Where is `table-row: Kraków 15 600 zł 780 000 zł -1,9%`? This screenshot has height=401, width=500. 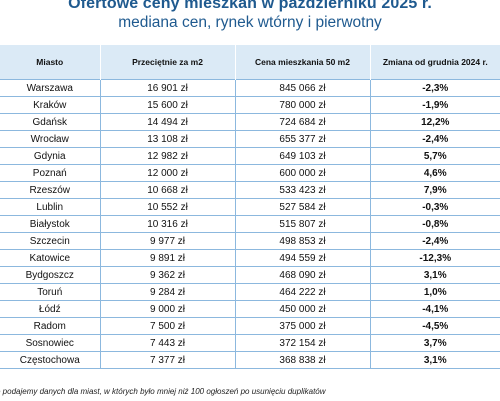 table-row: Kraków 15 600 zł 780 000 zł -1,9% is located at coordinates (250, 105).